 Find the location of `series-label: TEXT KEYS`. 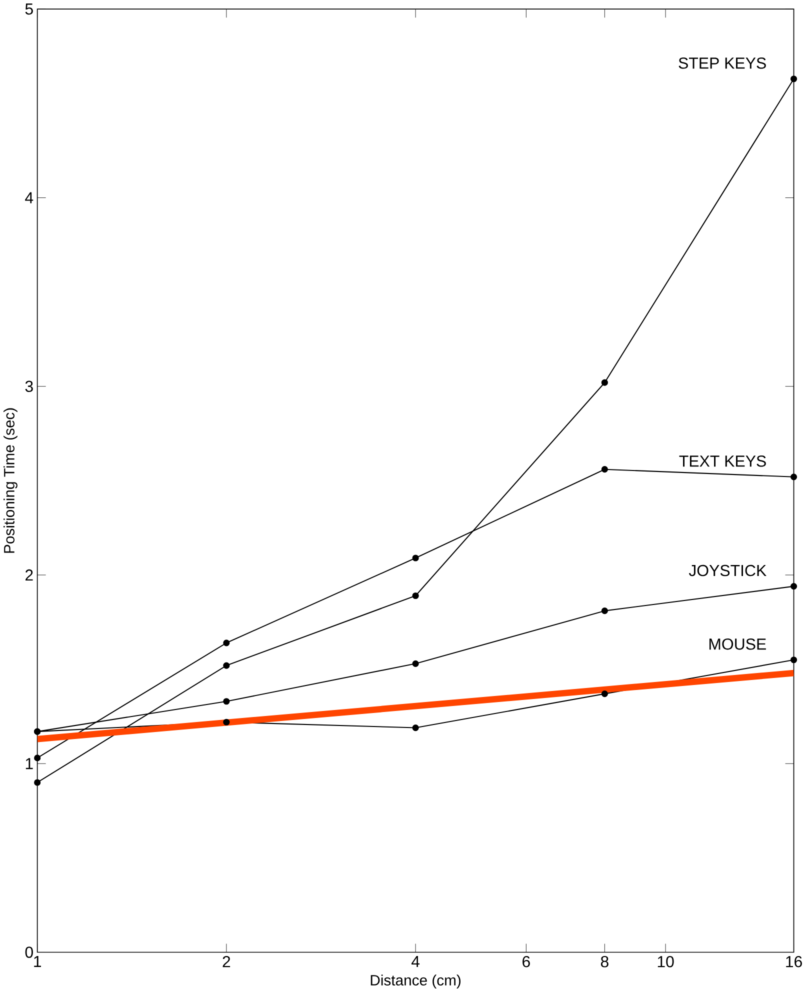

series-label: TEXT KEYS is located at coordinates (722, 461).